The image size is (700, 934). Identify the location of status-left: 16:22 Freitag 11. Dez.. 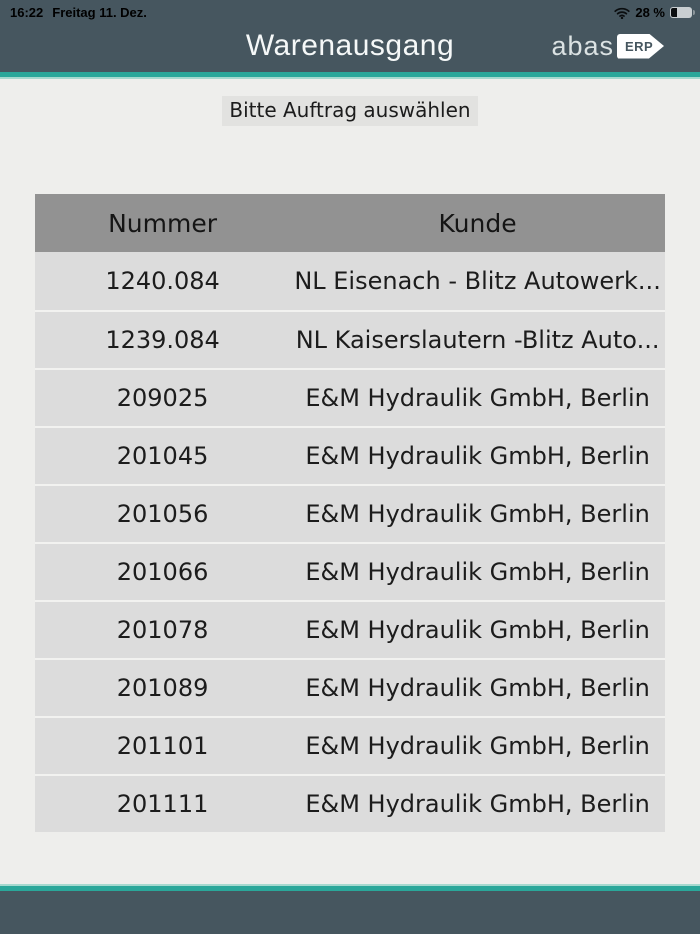
(83, 12).